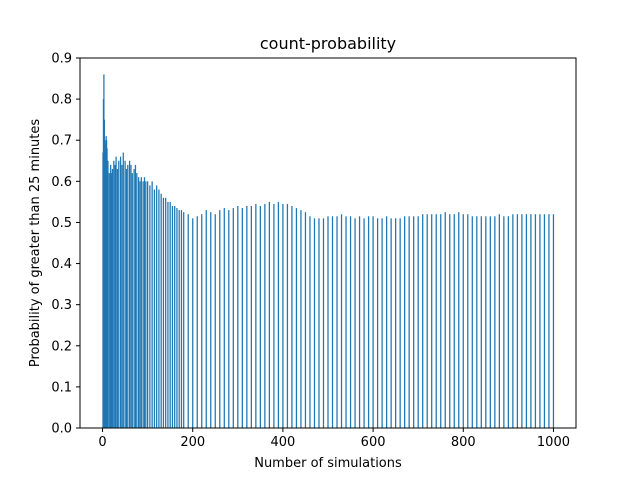  Describe the element at coordinates (328, 463) in the screenshot. I see `x-axis-label: Number of simulations` at that location.